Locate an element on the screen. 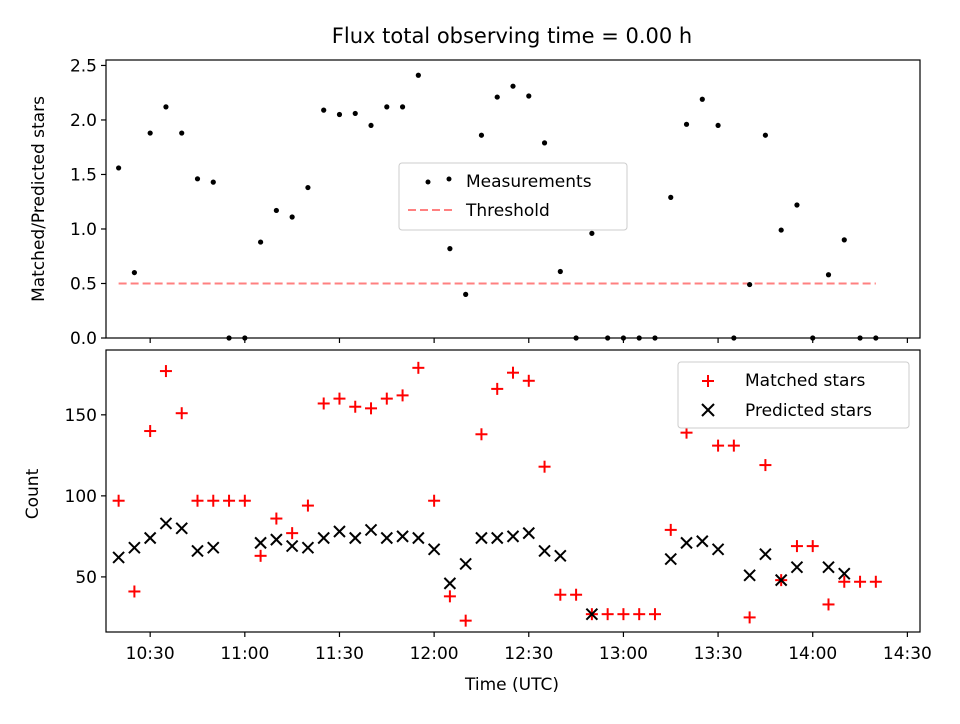  bottom-y-tick-label: 50 is located at coordinates (86, 578).